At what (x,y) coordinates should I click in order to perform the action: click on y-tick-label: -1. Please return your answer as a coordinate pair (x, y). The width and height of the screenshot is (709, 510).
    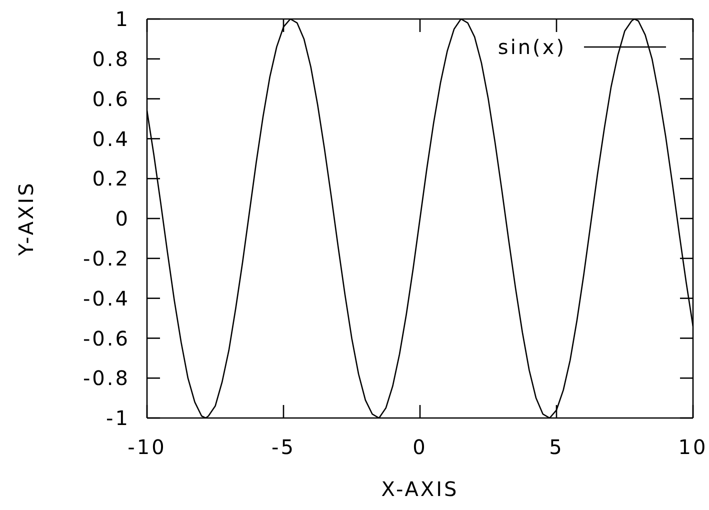
    Looking at the image, I should click on (118, 418).